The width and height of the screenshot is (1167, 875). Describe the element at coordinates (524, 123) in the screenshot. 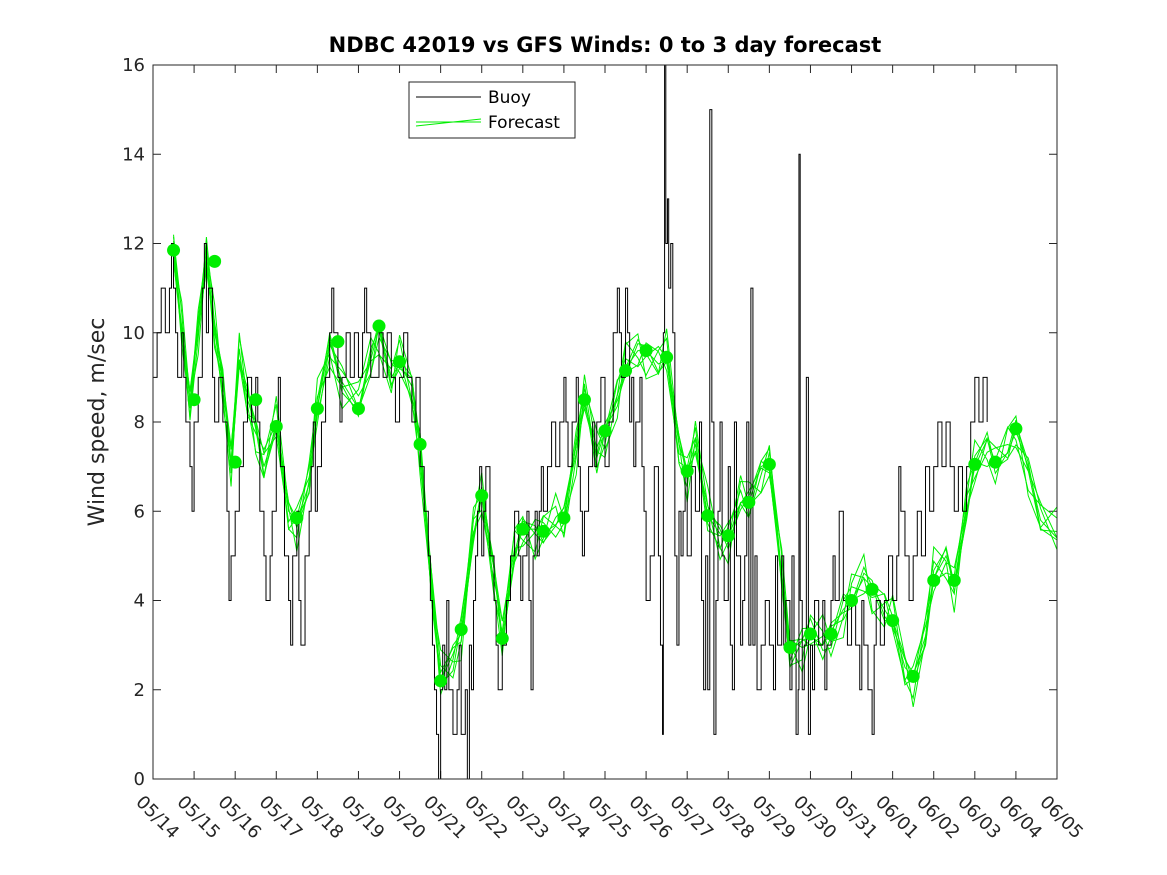

I see `legend-forecast-label: Forecast` at that location.